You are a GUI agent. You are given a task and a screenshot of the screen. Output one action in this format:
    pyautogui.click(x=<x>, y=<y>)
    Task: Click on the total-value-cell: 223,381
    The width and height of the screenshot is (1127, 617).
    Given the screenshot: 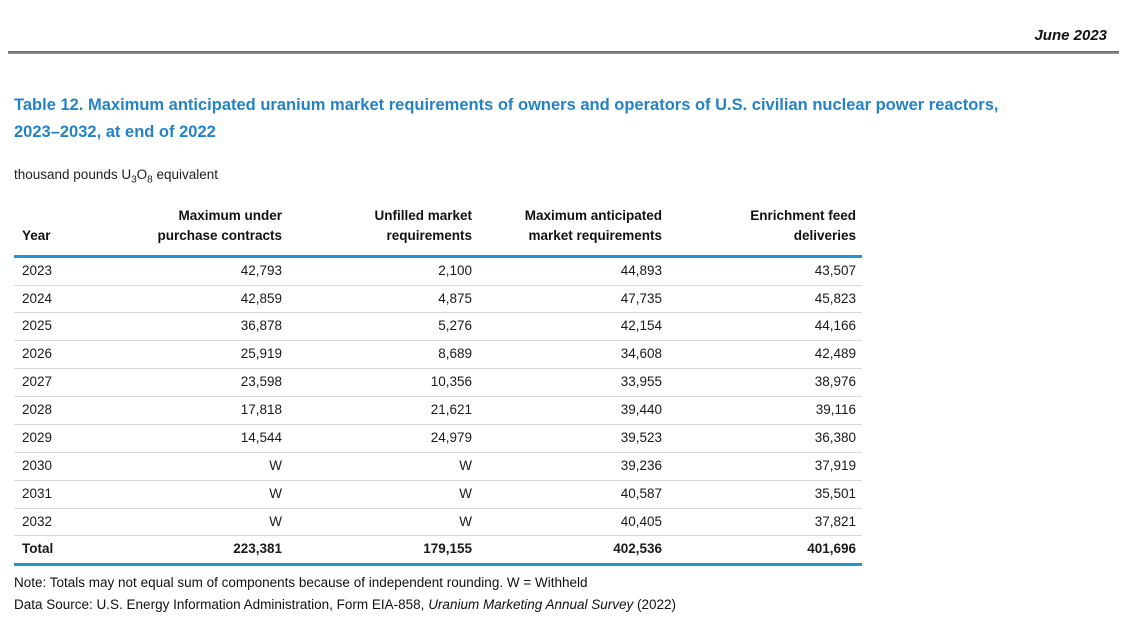 What is the action you would take?
    pyautogui.click(x=199, y=551)
    